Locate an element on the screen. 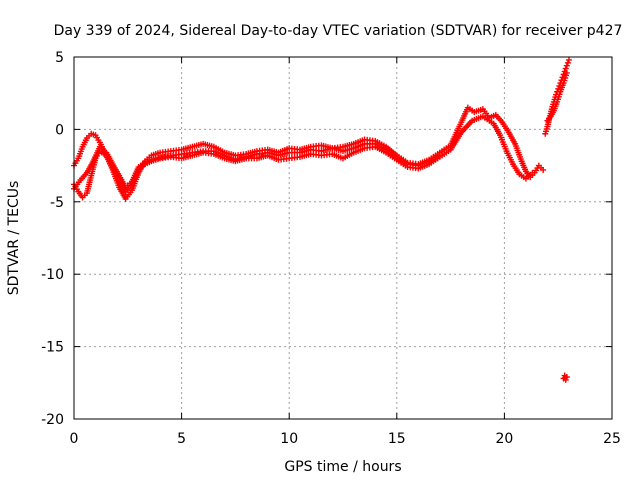  x-tick-label: 20 is located at coordinates (504, 439).